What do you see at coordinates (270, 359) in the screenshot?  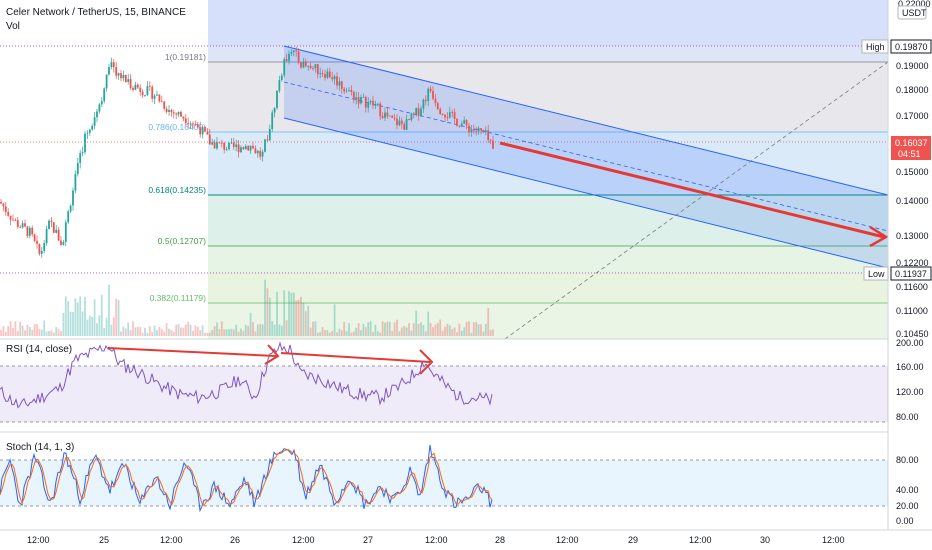 I see `rsi-divergence-arrows` at bounding box center [270, 359].